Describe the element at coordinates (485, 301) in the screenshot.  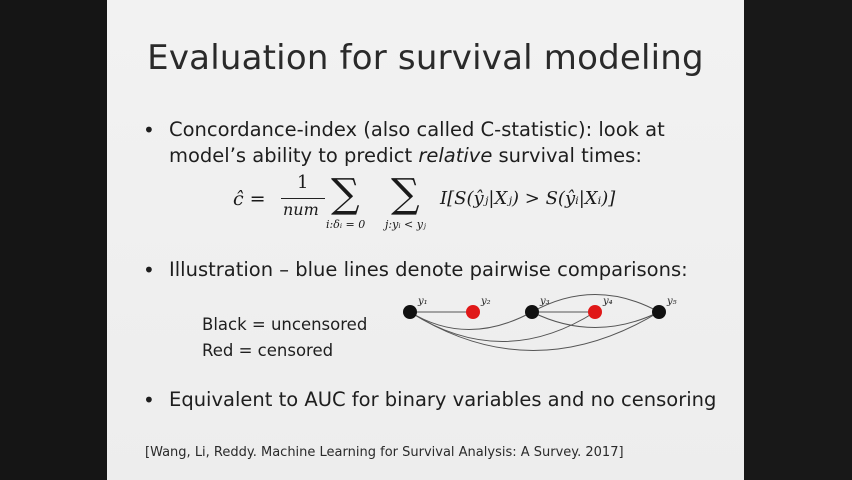
I see `node-label-y2: y₂` at that location.